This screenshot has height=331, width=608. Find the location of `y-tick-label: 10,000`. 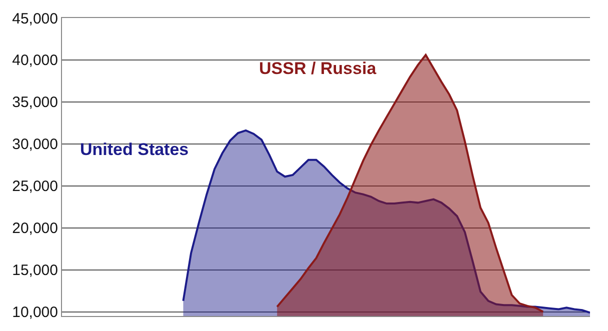

y-tick-label: 10,000 is located at coordinates (35, 313).